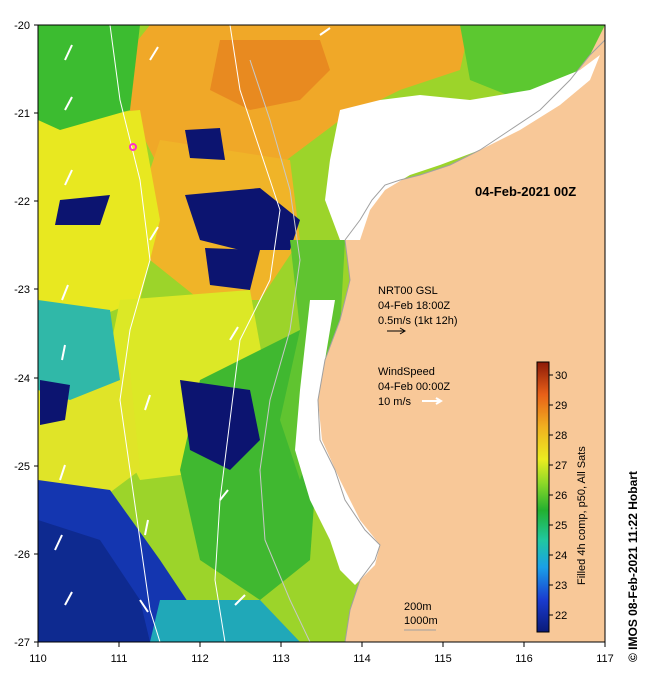 The width and height of the screenshot is (647, 684). What do you see at coordinates (22, 379) in the screenshot?
I see `y-tick-label: -24` at bounding box center [22, 379].